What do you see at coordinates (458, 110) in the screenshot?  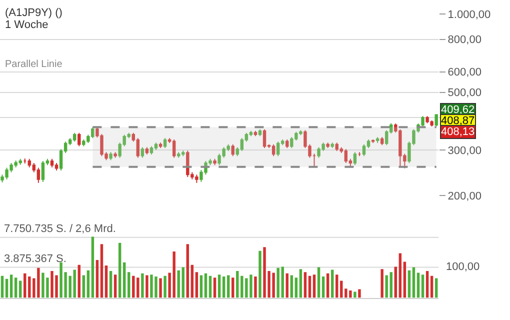 I see `text: 409,62` at bounding box center [458, 110].